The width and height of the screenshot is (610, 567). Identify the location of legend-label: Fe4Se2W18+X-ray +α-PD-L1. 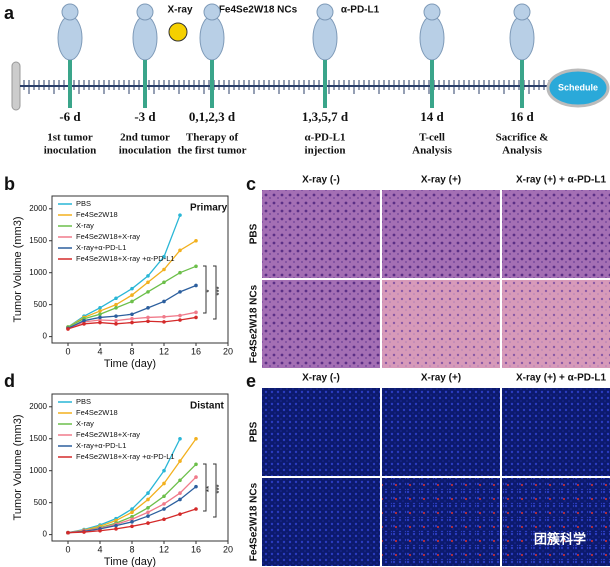
(125, 456).